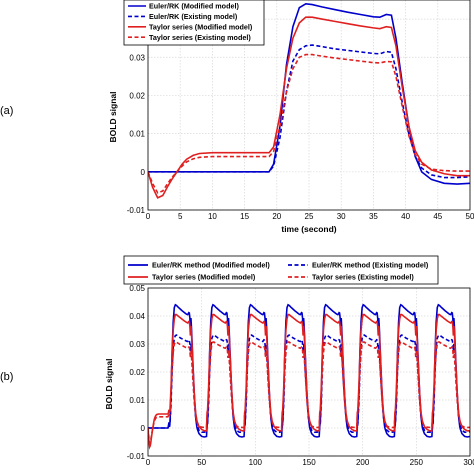 This screenshot has height=474, width=474. I want to click on panel-b-legend-entry: Euler/RK method (Modified model), so click(211, 265).